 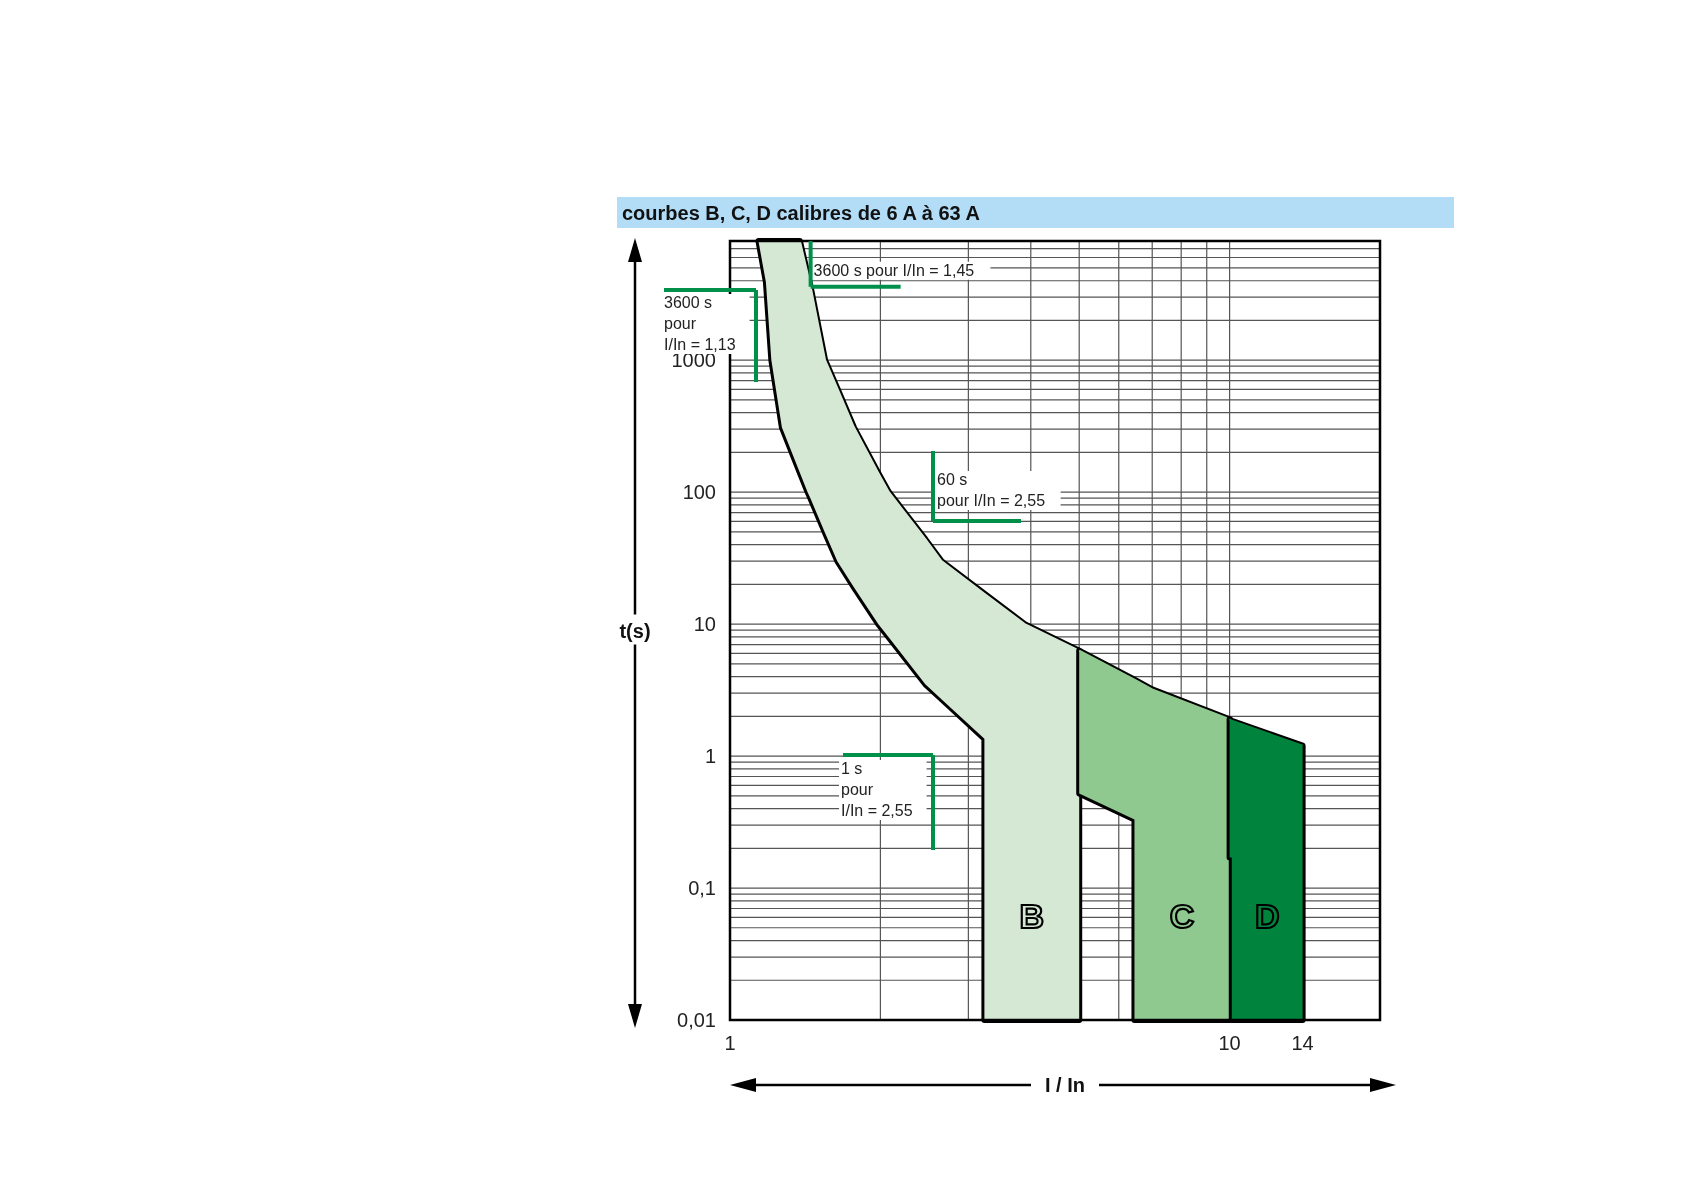 What do you see at coordinates (696, 1020) in the screenshot?
I see `y-tick-label: 0,01` at bounding box center [696, 1020].